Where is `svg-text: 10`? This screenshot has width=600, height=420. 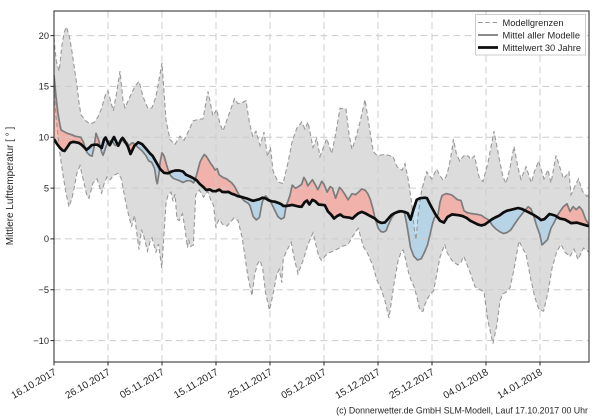
svg-text: 10 is located at coordinates (44, 138).